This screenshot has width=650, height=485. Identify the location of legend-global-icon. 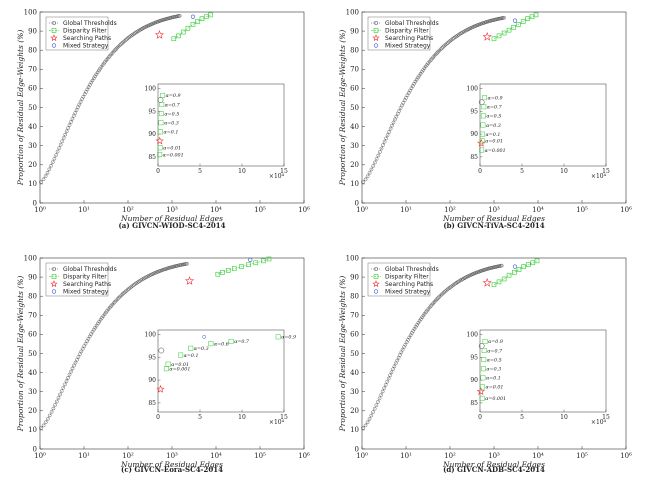
(376, 269).